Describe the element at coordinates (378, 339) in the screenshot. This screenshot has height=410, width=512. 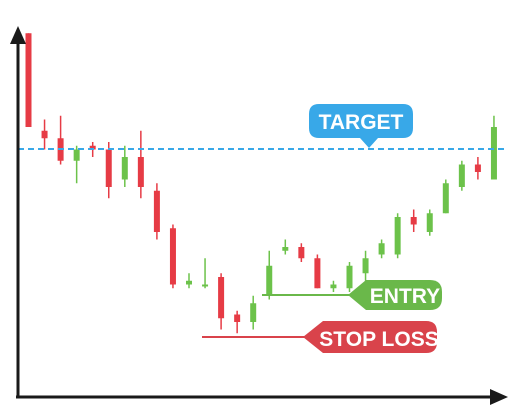
I see `stop-loss-label-text: STOP LOSS` at that location.